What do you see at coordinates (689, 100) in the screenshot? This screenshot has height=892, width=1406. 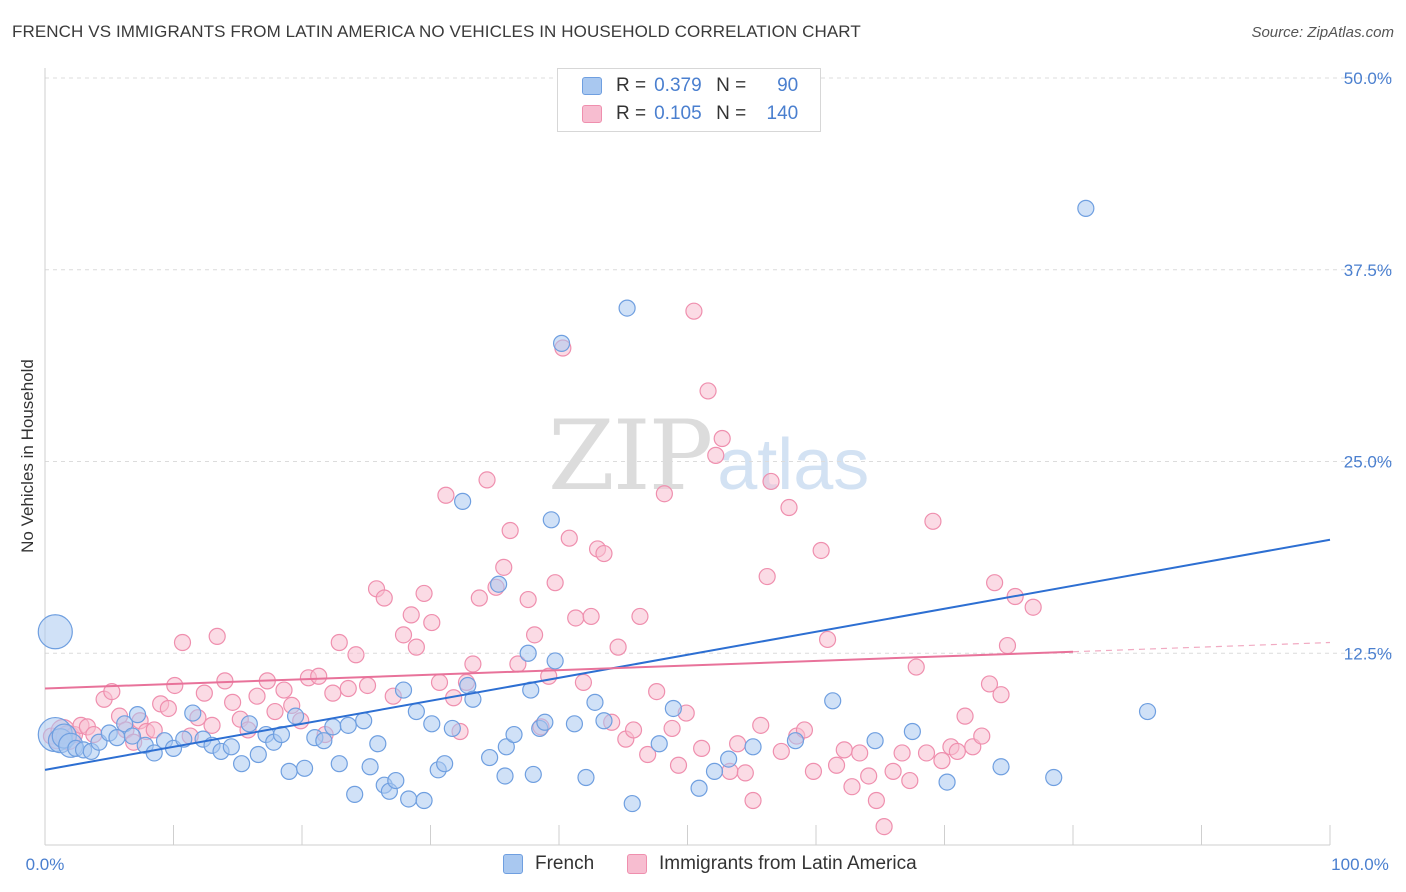 I see `correlation-legend: R = 0.379 N = 90 R = 0.105 N = 140` at bounding box center [689, 100].